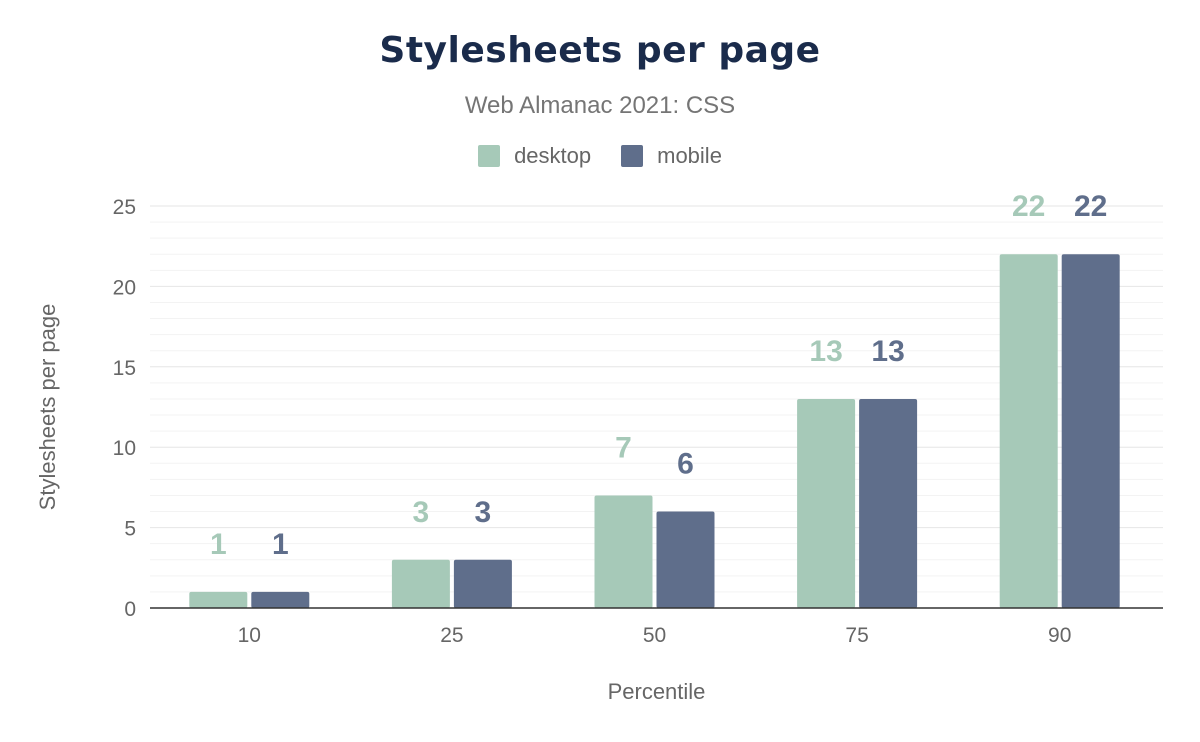  What do you see at coordinates (553, 155) in the screenshot?
I see `legend-label-desktop: desktop` at bounding box center [553, 155].